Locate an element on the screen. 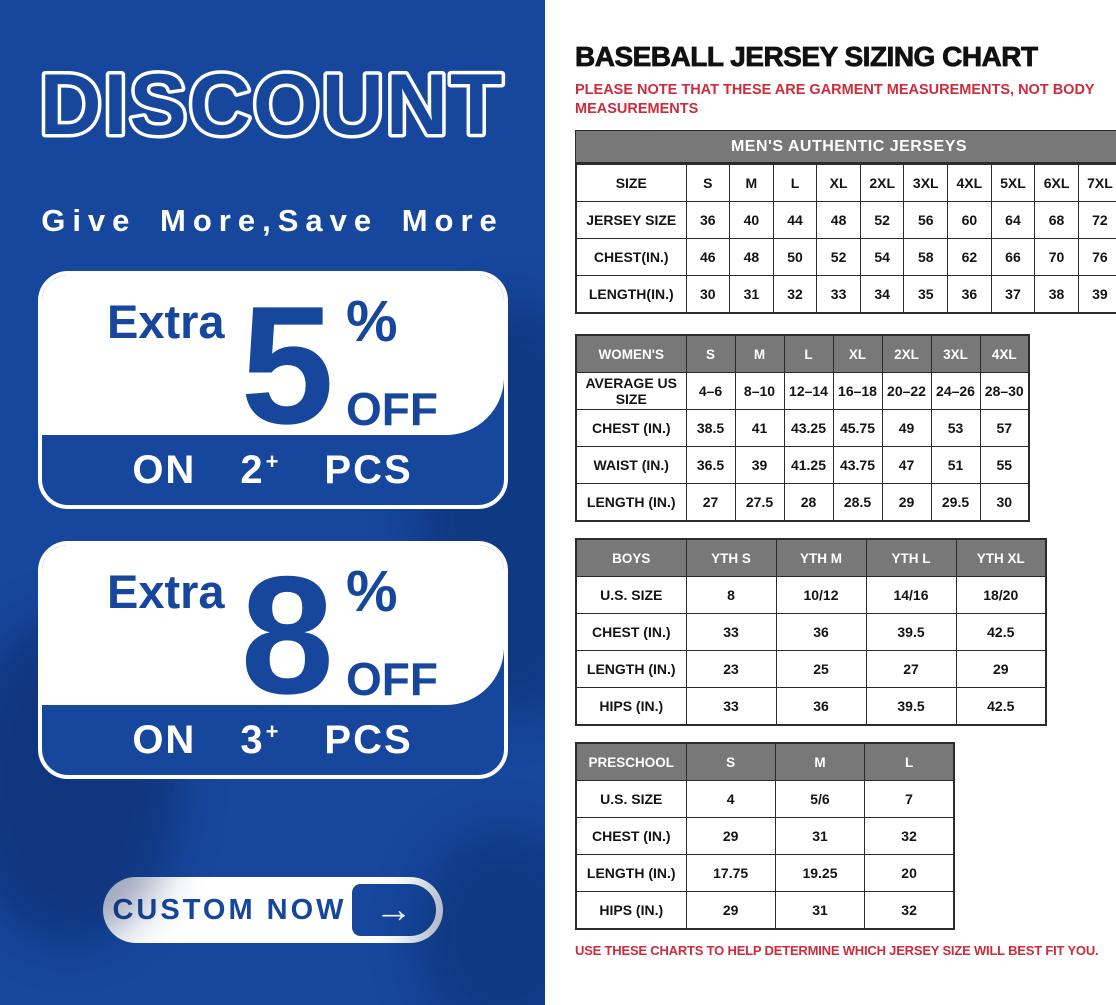  value-cell: 28 is located at coordinates (808, 502).